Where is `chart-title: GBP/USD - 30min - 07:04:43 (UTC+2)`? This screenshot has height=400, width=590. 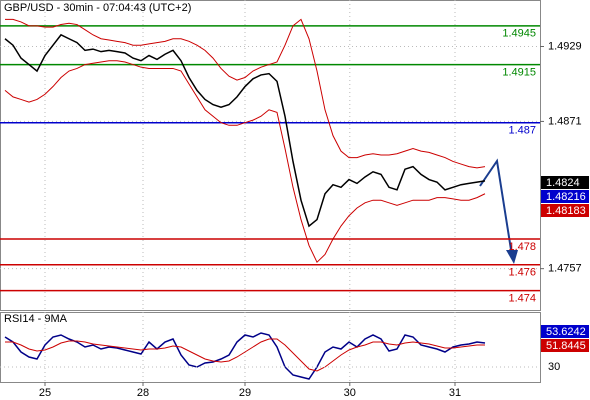 chart-title: GBP/USD - 30min - 07:04:43 (UTC+2) is located at coordinates (97, 8).